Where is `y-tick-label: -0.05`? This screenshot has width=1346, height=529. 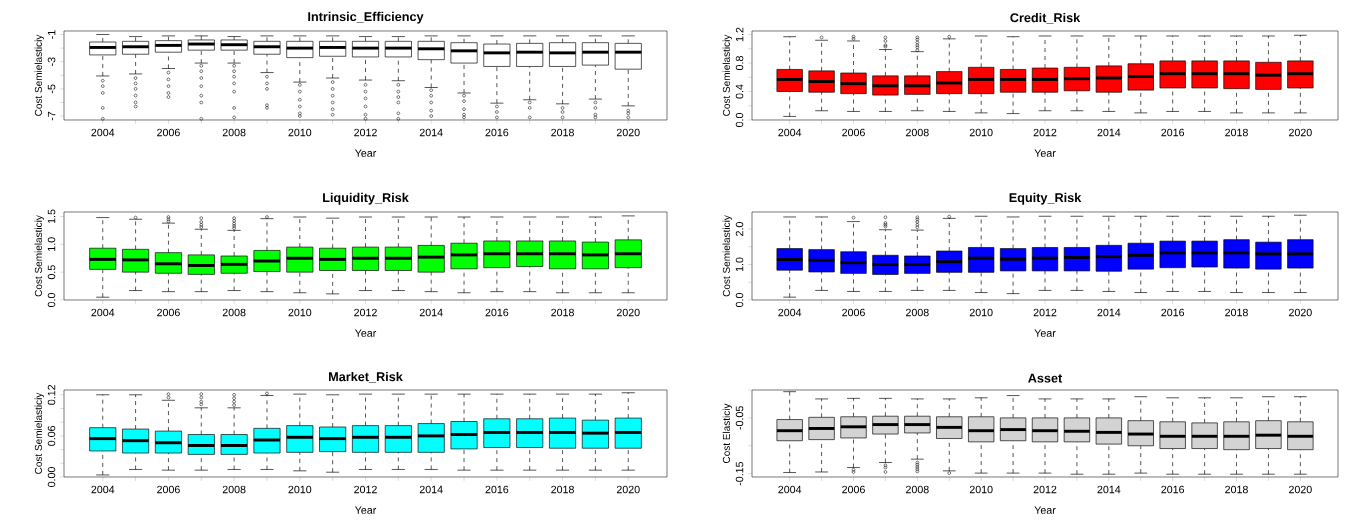 y-tick-label: -0.05 is located at coordinates (739, 418).